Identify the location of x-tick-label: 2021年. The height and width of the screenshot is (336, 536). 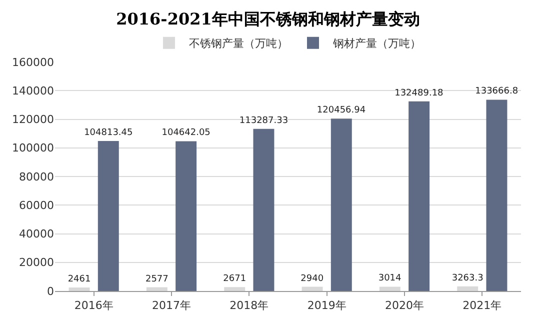
(482, 305).